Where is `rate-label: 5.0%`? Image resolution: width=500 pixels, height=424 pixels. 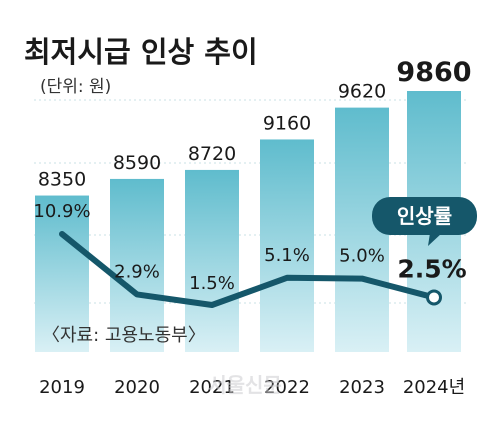 rate-label: 5.0% is located at coordinates (362, 256).